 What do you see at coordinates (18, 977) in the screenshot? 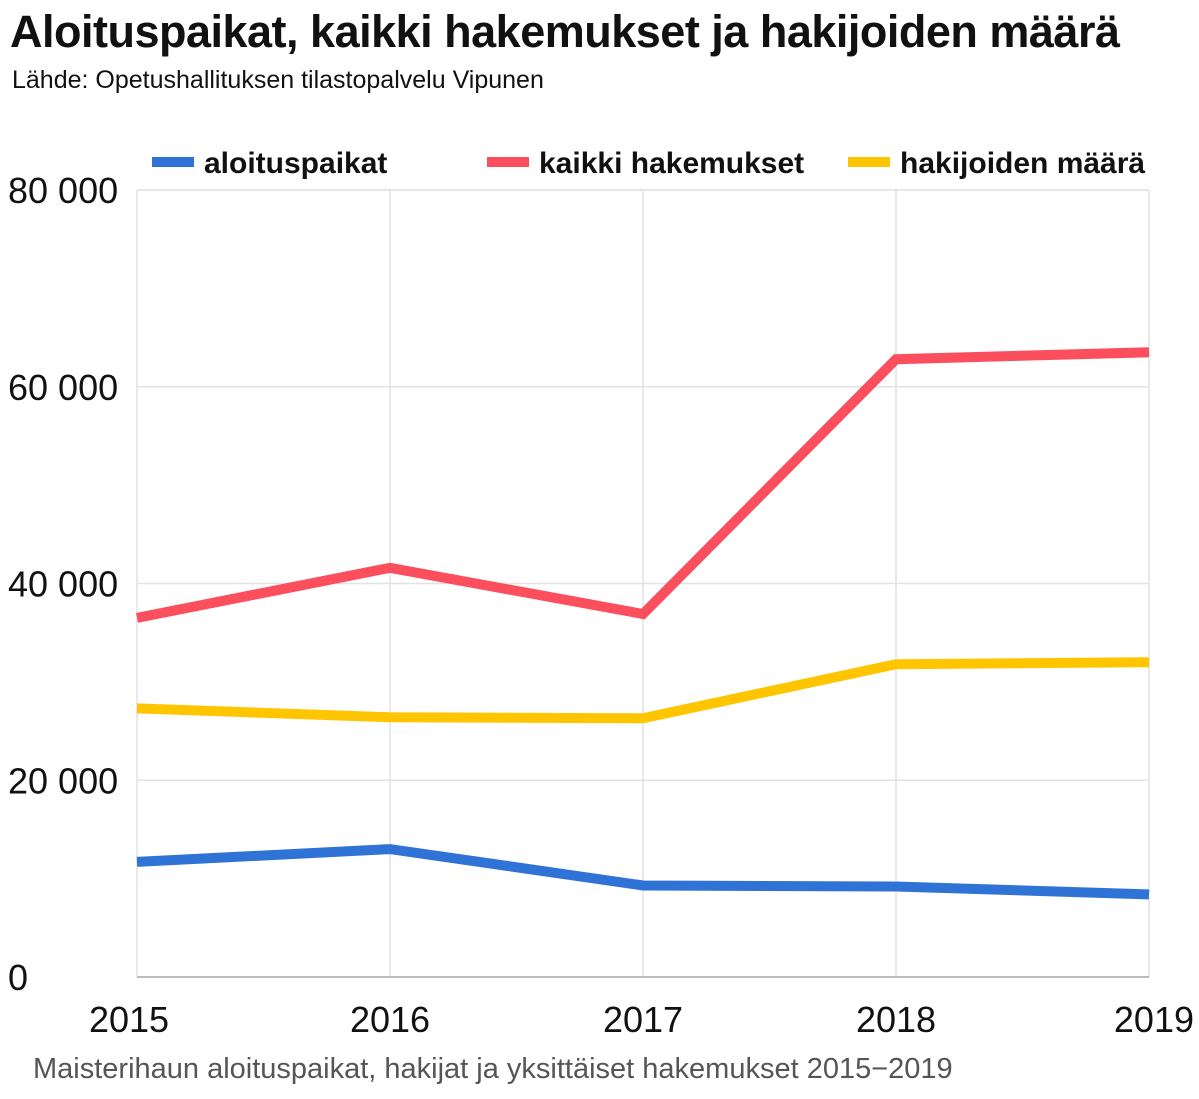
I see `y-tick-label: 0` at bounding box center [18, 977].